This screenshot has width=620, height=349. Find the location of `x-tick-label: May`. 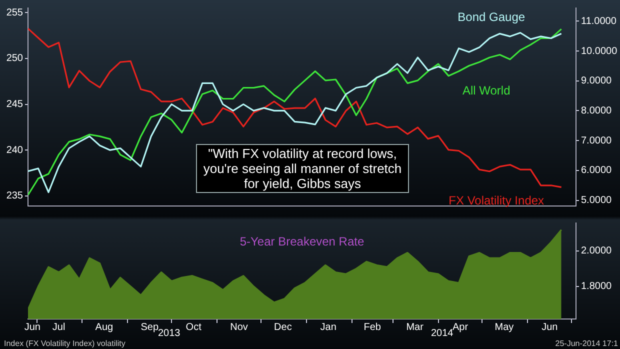

x-tick-label: May is located at coordinates (504, 327).